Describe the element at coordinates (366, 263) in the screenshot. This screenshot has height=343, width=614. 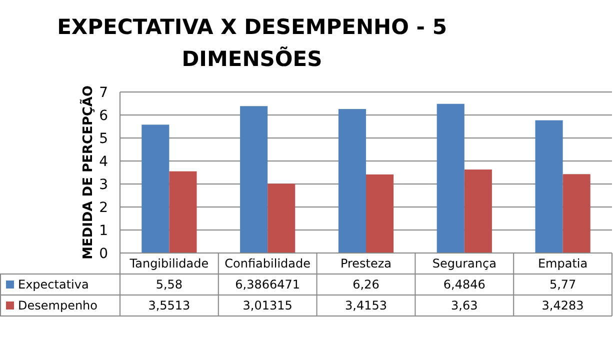
I see `x-tick-label: Presteza` at that location.